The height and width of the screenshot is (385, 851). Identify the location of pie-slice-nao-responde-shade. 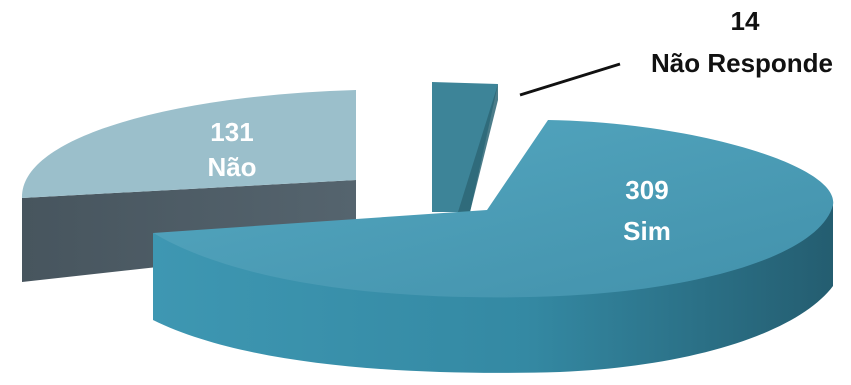
(478, 148).